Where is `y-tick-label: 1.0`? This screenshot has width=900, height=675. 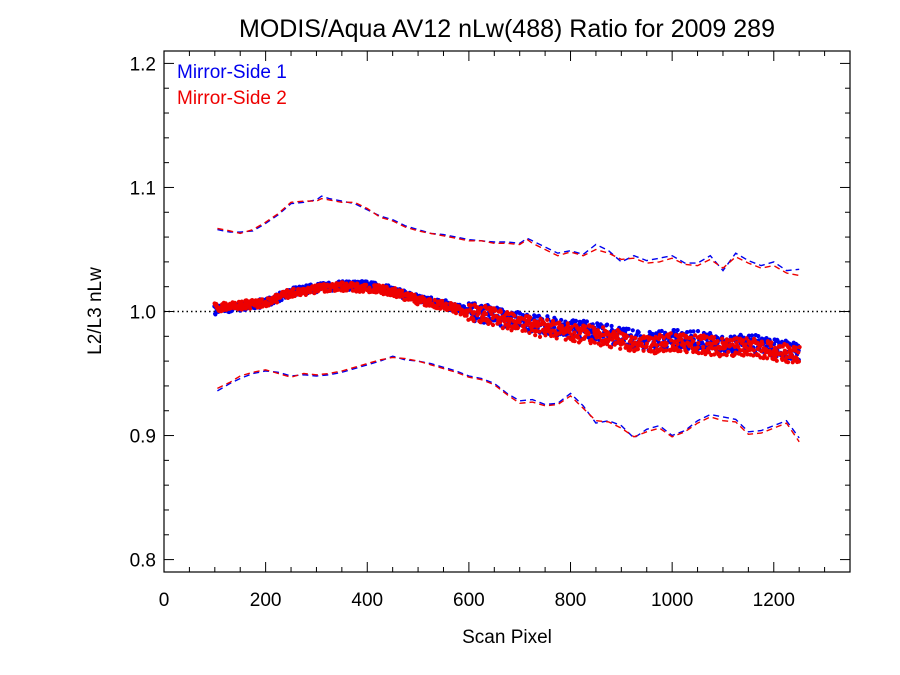
y-tick-label: 1.0 is located at coordinates (143, 313).